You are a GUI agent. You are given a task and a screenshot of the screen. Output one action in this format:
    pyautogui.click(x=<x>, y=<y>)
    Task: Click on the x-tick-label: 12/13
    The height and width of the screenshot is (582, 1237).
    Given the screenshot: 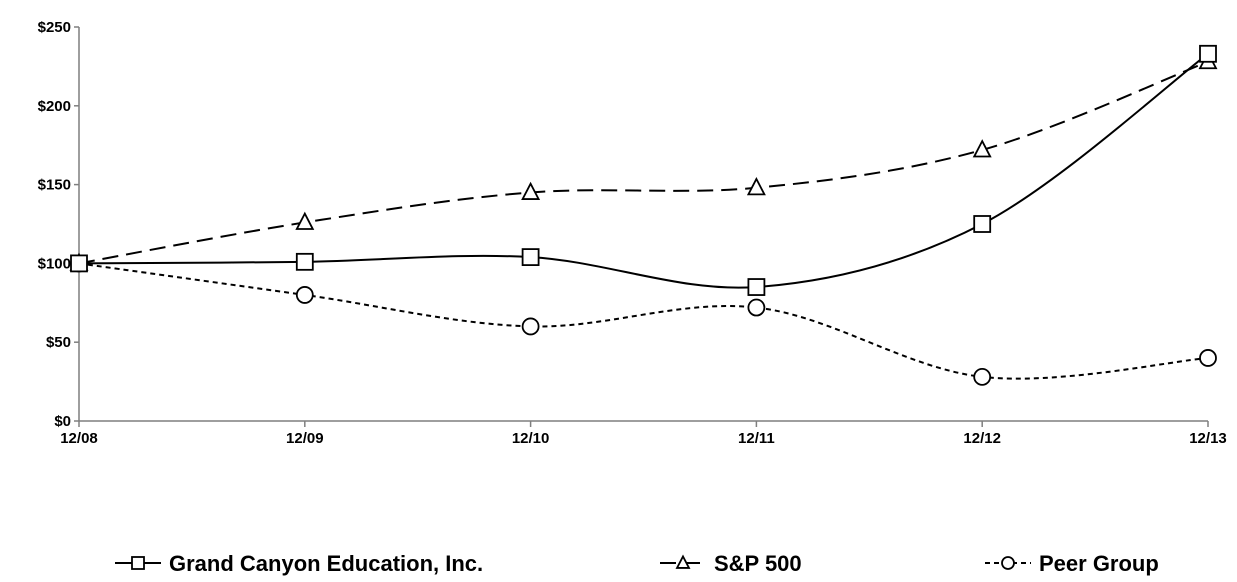 What is the action you would take?
    pyautogui.click(x=1208, y=438)
    